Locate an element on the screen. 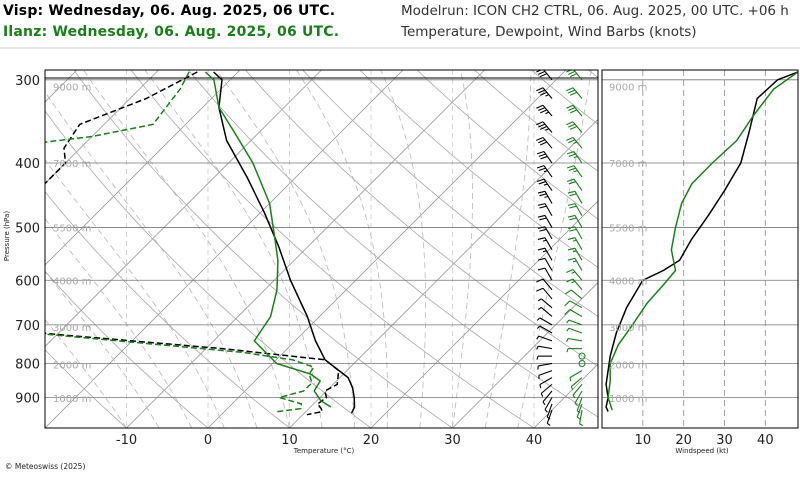 The width and height of the screenshot is (800, 480). pressure-tick-label: 400 is located at coordinates (27, 164).